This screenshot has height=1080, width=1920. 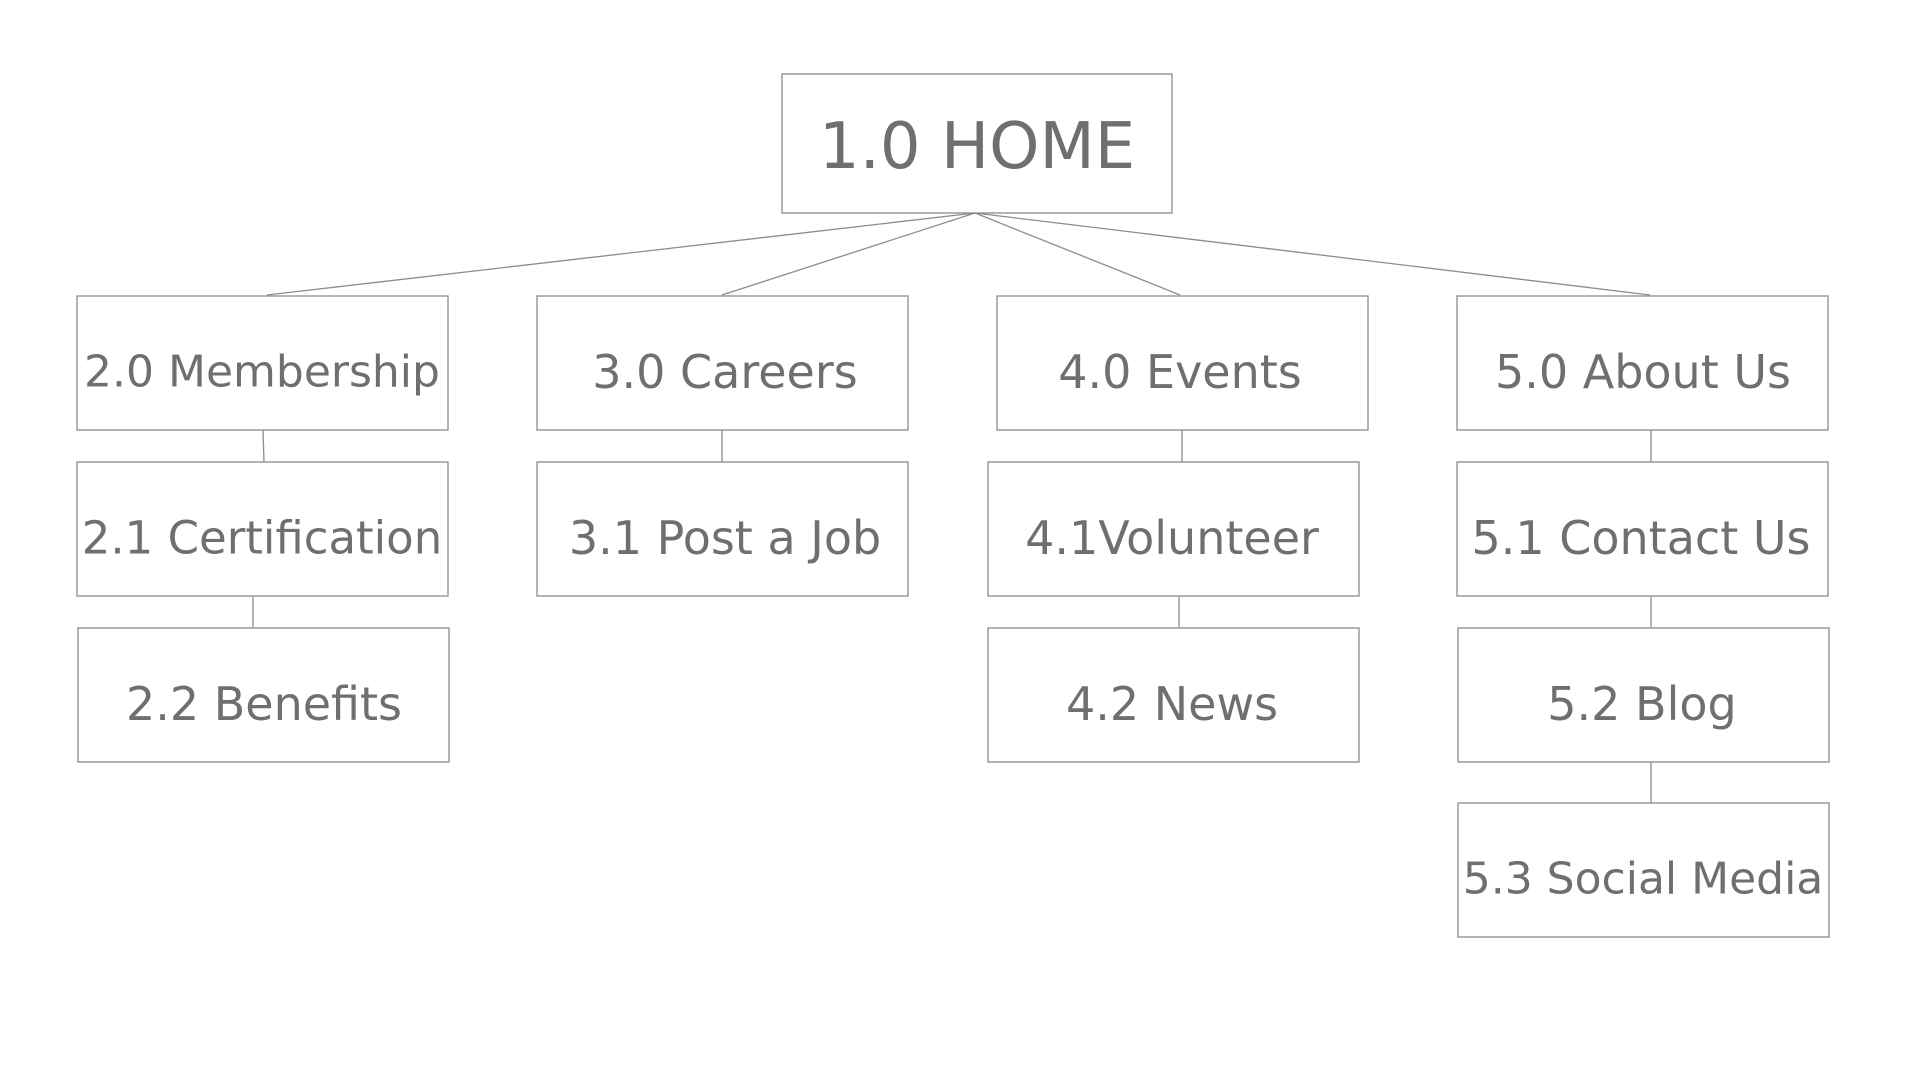 I want to click on node-home-label: 1.0 HOME, so click(x=977, y=147).